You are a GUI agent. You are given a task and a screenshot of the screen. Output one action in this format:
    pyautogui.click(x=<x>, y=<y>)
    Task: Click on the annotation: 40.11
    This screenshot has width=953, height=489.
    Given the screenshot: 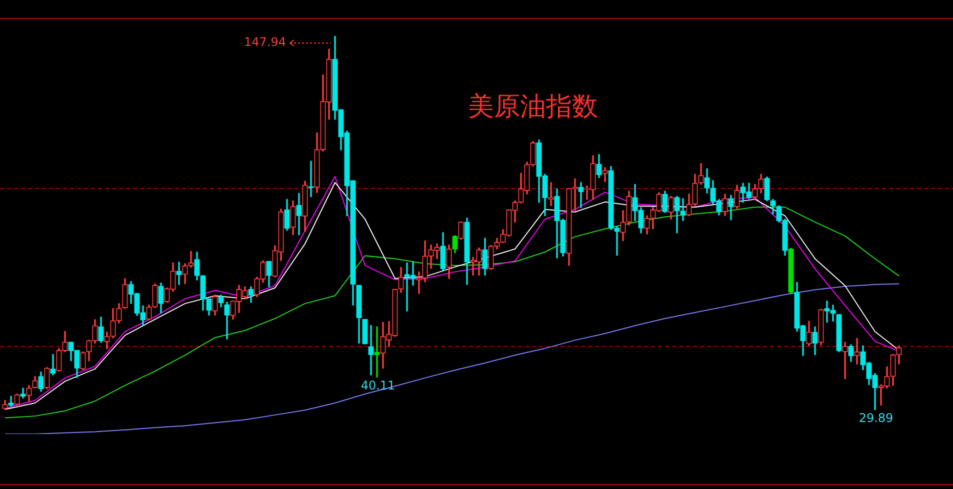 What is the action you would take?
    pyautogui.click(x=378, y=385)
    